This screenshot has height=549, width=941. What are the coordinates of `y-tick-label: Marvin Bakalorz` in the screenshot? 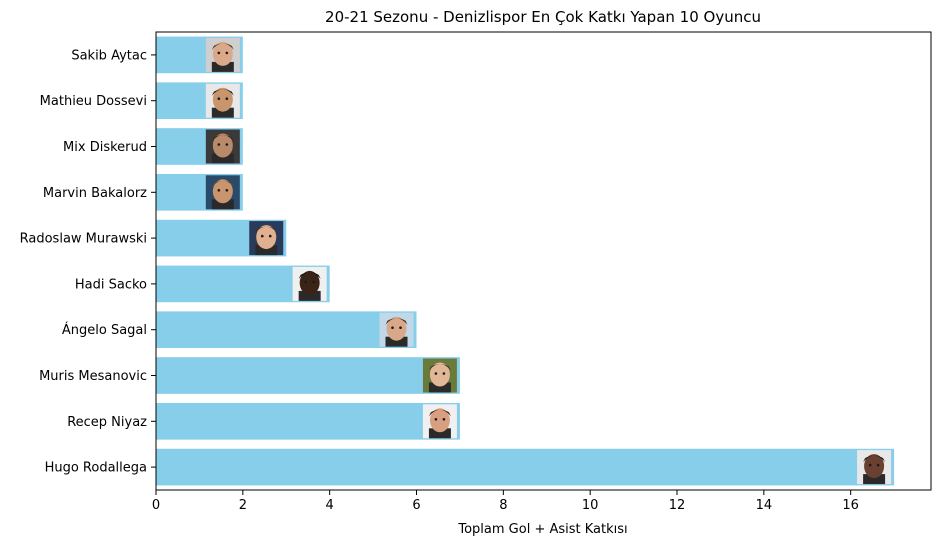 It's located at (95, 193).